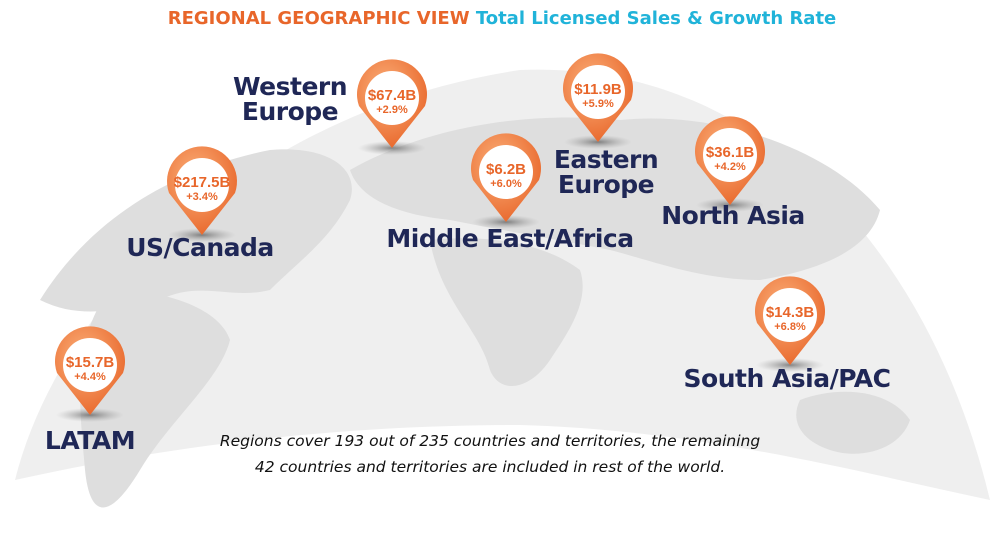 The image size is (1003, 539). What do you see at coordinates (509, 238) in the screenshot?
I see `region-name: Middle East/Africa` at bounding box center [509, 238].